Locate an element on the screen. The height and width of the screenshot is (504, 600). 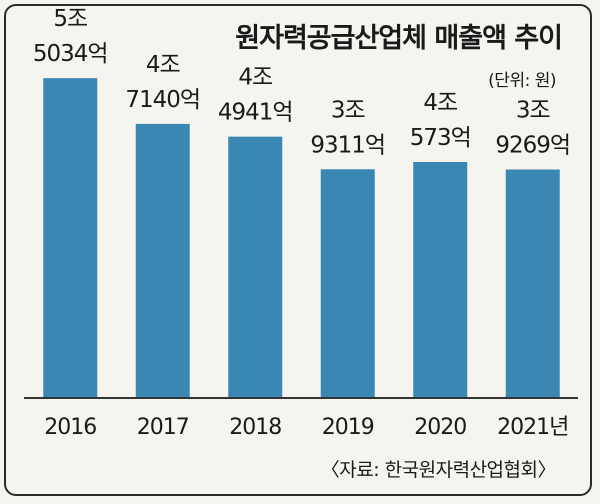
data-label-jo-0: 5조 is located at coordinates (70, 19).